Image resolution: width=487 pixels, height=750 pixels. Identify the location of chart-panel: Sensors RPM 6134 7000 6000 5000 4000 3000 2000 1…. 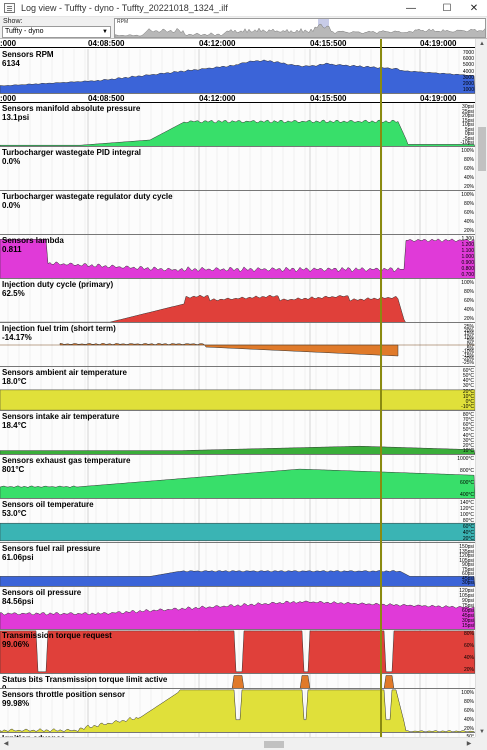
(237, 71).